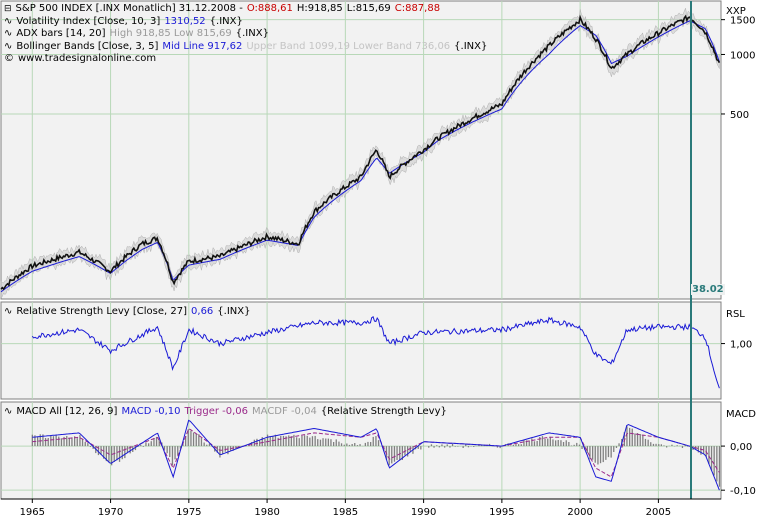 This screenshot has height=520, width=769. I want to click on bollinger-suffix: {.INX}, so click(471, 46).